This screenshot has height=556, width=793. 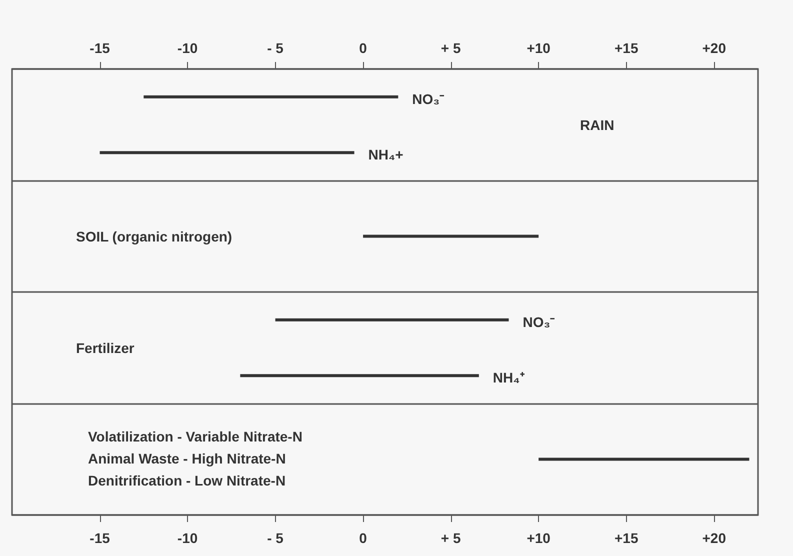 What do you see at coordinates (100, 538) in the screenshot?
I see `x2-tick-label: -15` at bounding box center [100, 538].